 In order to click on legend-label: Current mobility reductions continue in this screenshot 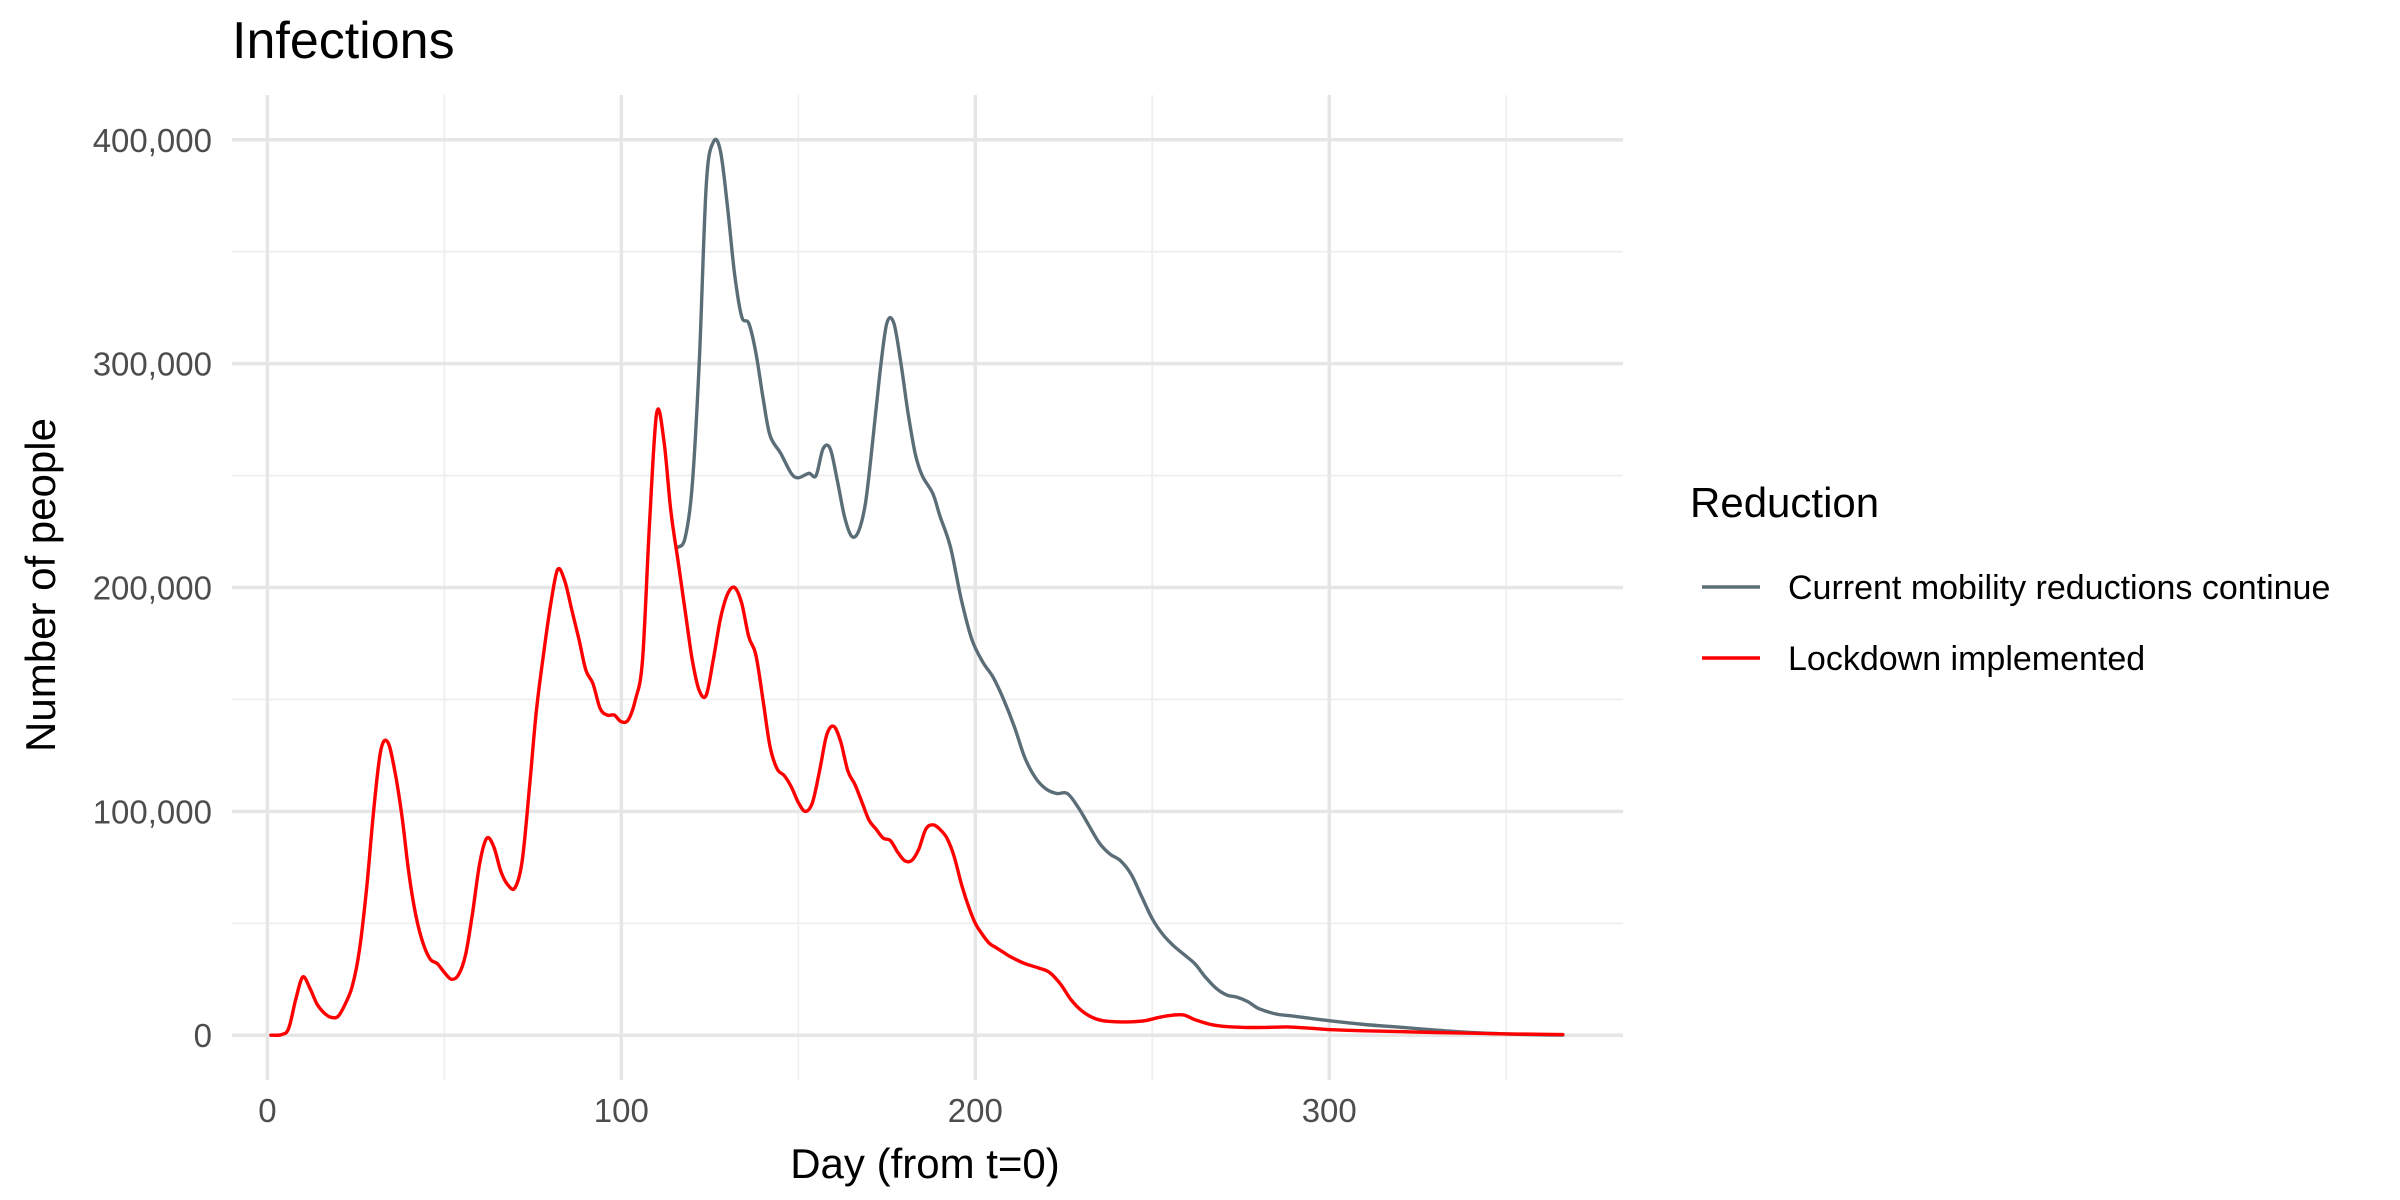, I will do `click(2059, 588)`.